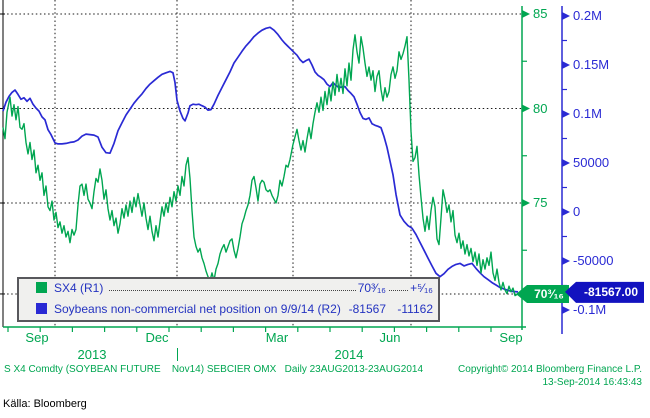 The height and width of the screenshot is (418, 650). I want to click on r2-last-value-text: -81567.00, so click(611, 292).